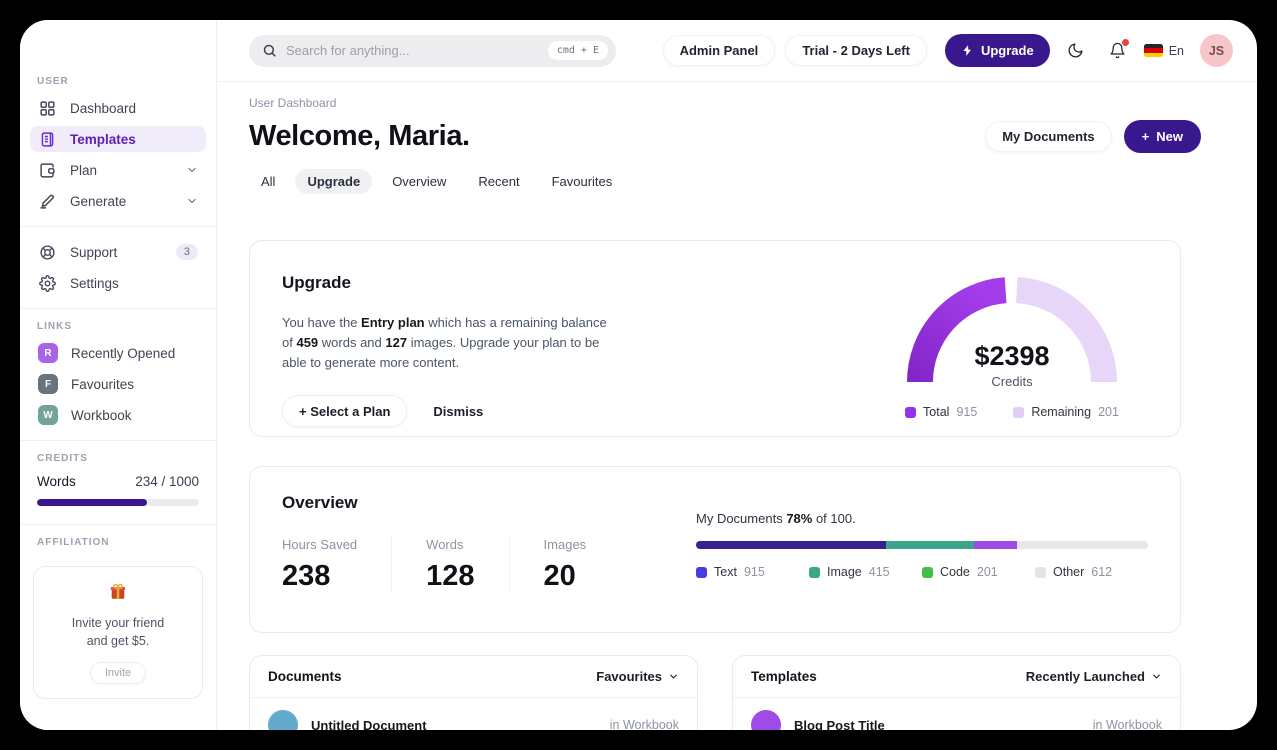 The image size is (1277, 750). Describe the element at coordinates (118, 252) in the screenshot. I see `sidebar-item-support: Support 3` at that location.